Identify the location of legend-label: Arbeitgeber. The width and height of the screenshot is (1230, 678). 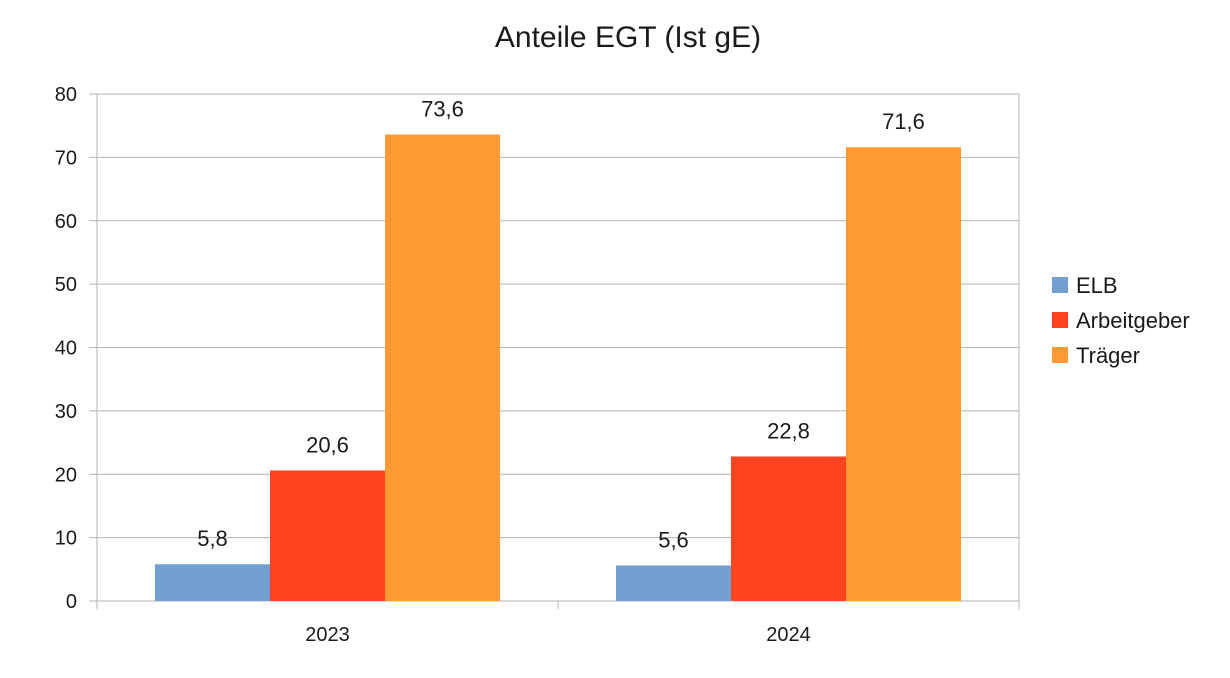
(1133, 320).